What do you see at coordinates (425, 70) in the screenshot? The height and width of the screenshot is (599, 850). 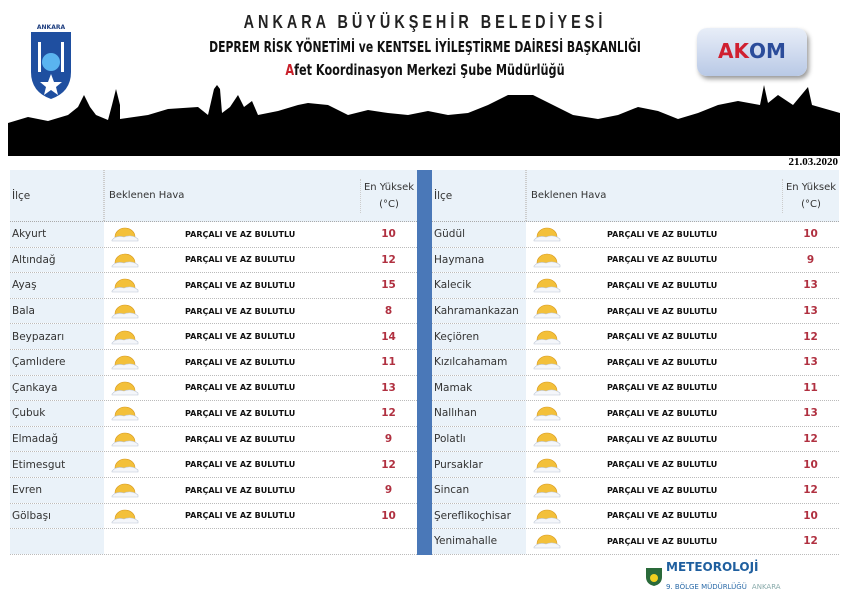 I see `title-branch: Afet Koordinasyon Merkezi Şube Müdürlüğü` at bounding box center [425, 70].